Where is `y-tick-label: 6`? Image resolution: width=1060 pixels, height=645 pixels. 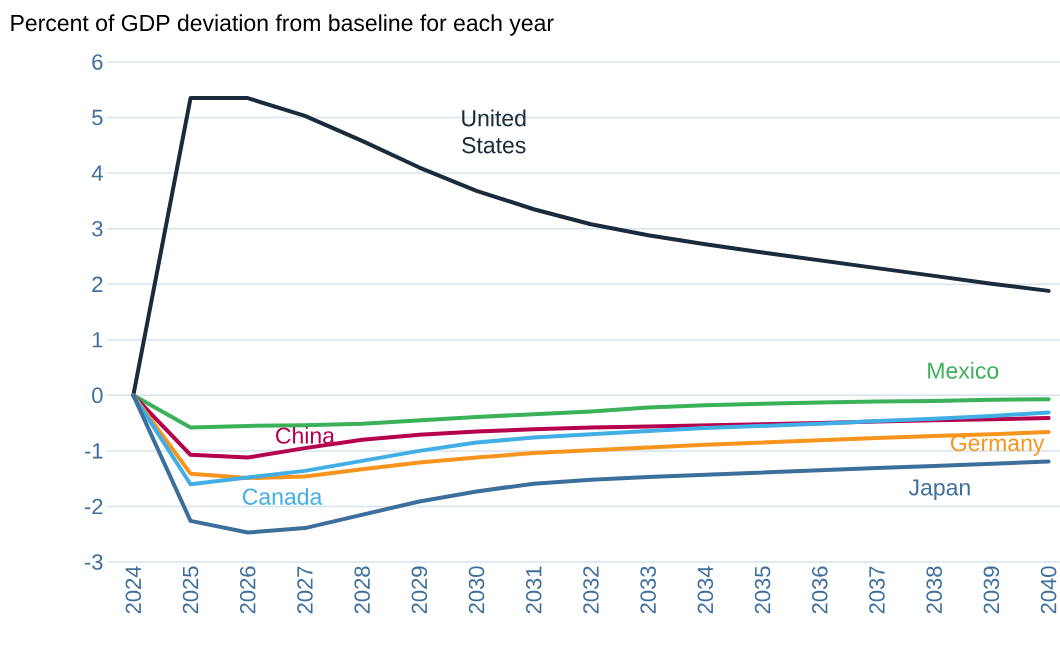
y-tick-label: 6 is located at coordinates (97, 62).